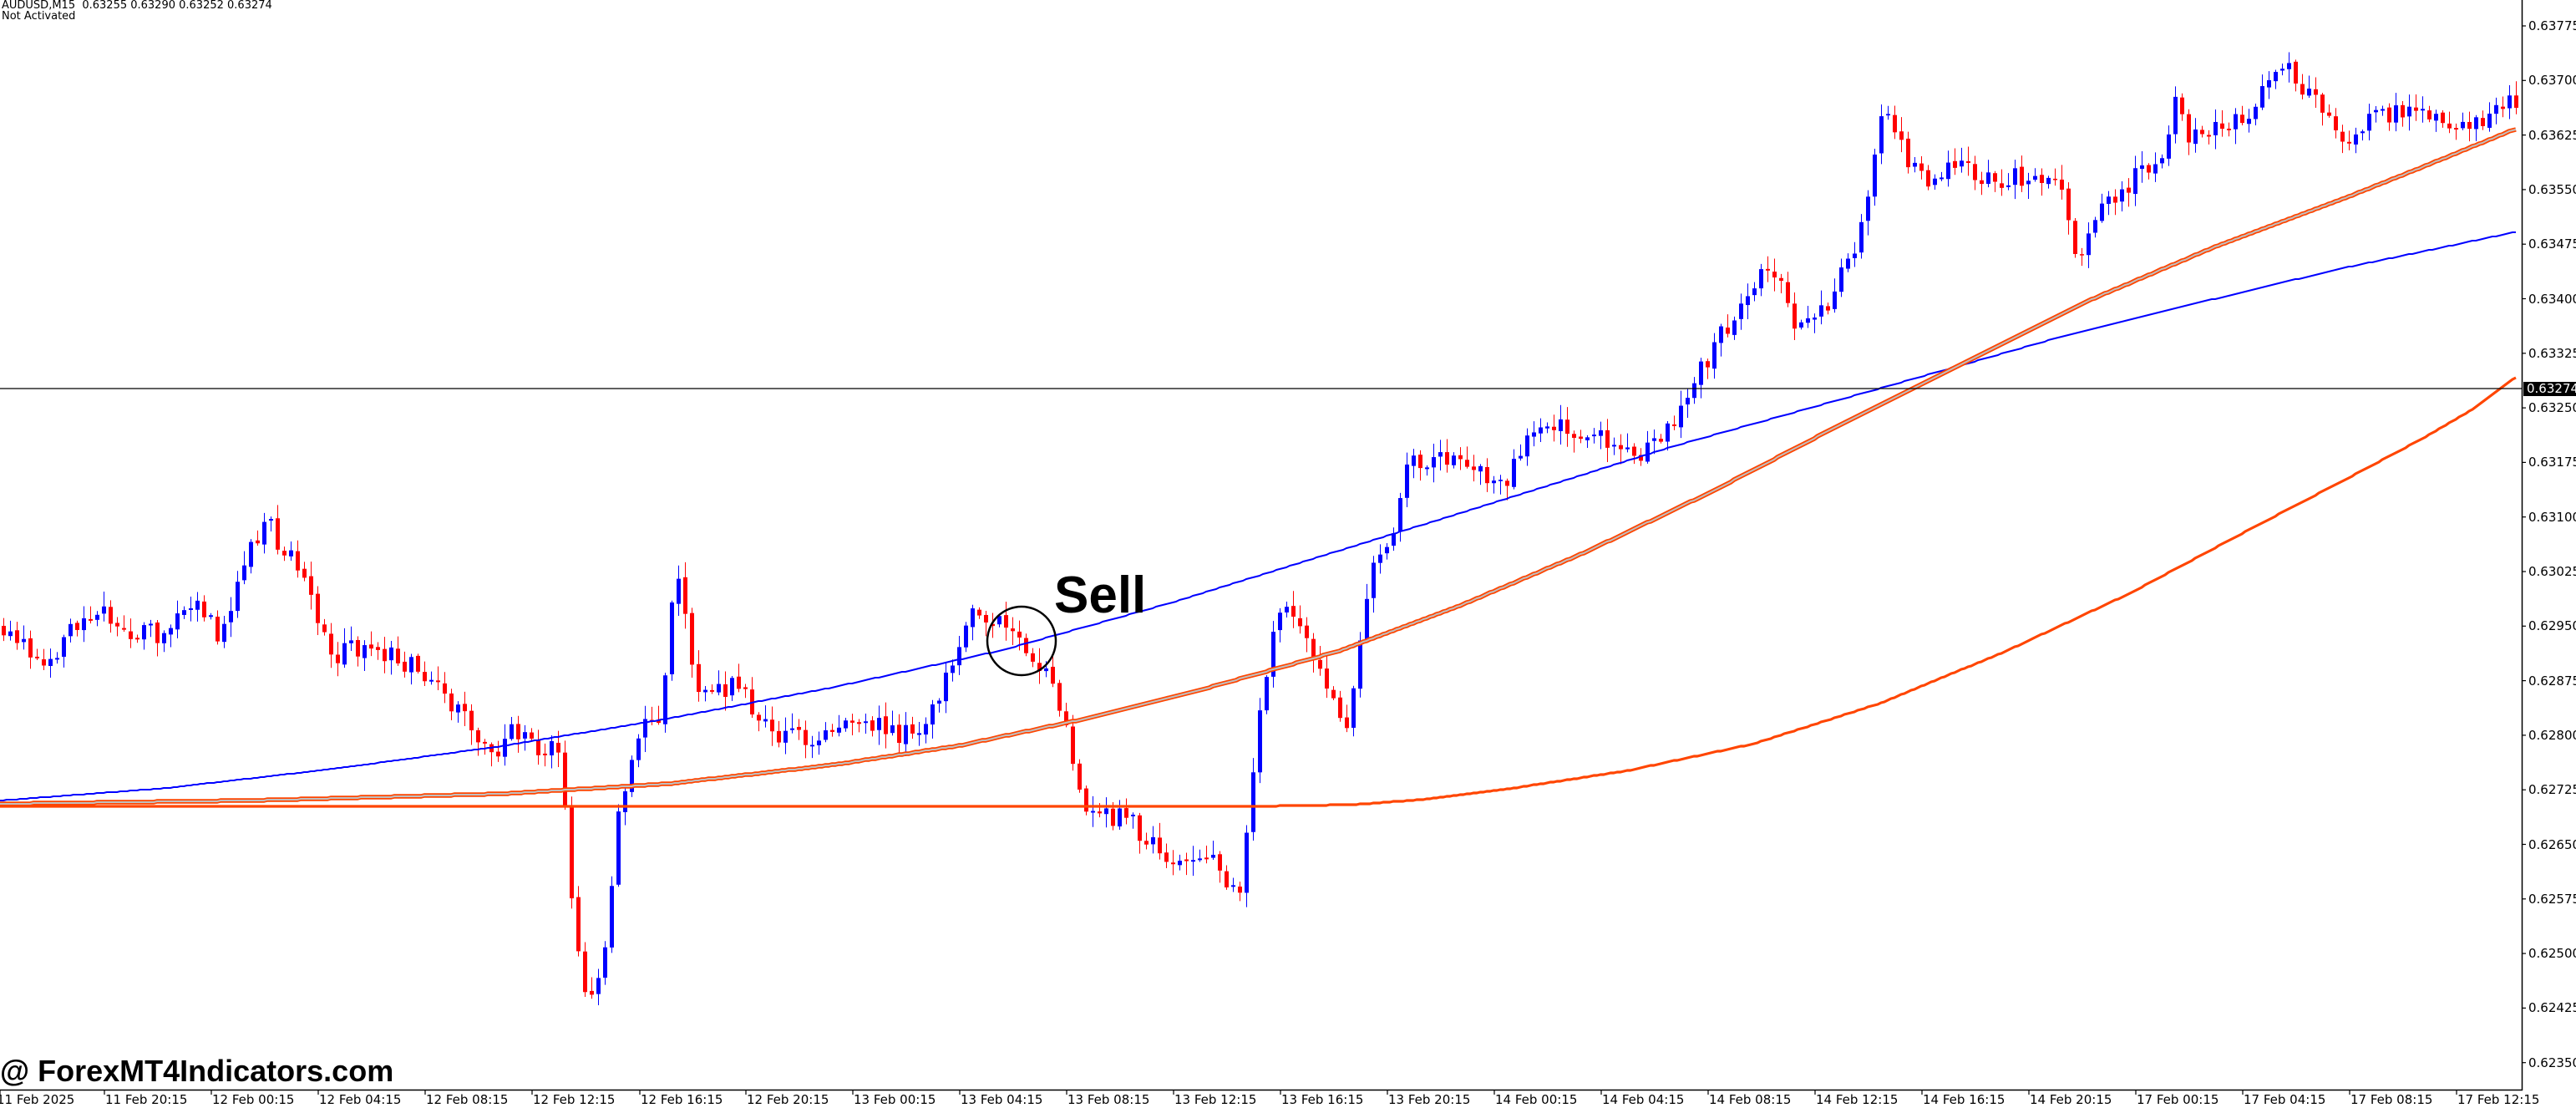 The width and height of the screenshot is (2576, 1108). Describe the element at coordinates (1215, 1099) in the screenshot. I see `time-tick-label: 13 Feb 12:15` at that location.